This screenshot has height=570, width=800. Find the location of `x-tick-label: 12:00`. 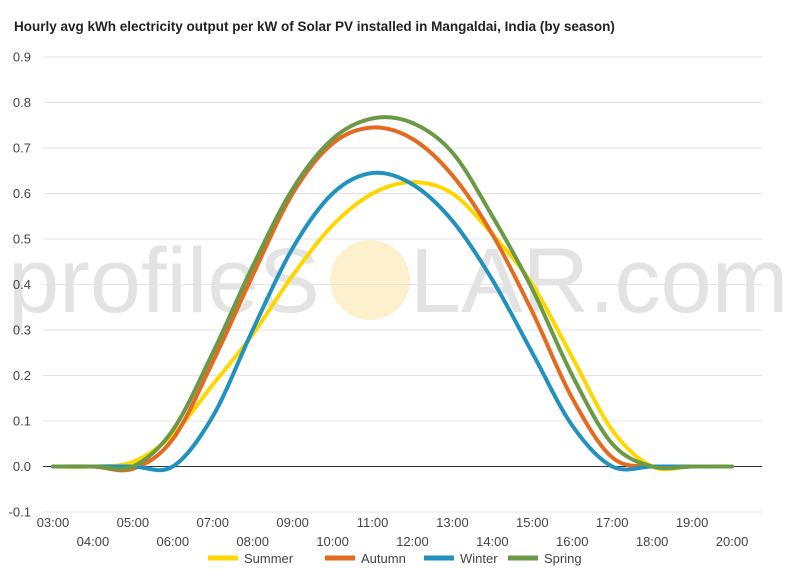

x-tick-label: 12:00 is located at coordinates (412, 541).